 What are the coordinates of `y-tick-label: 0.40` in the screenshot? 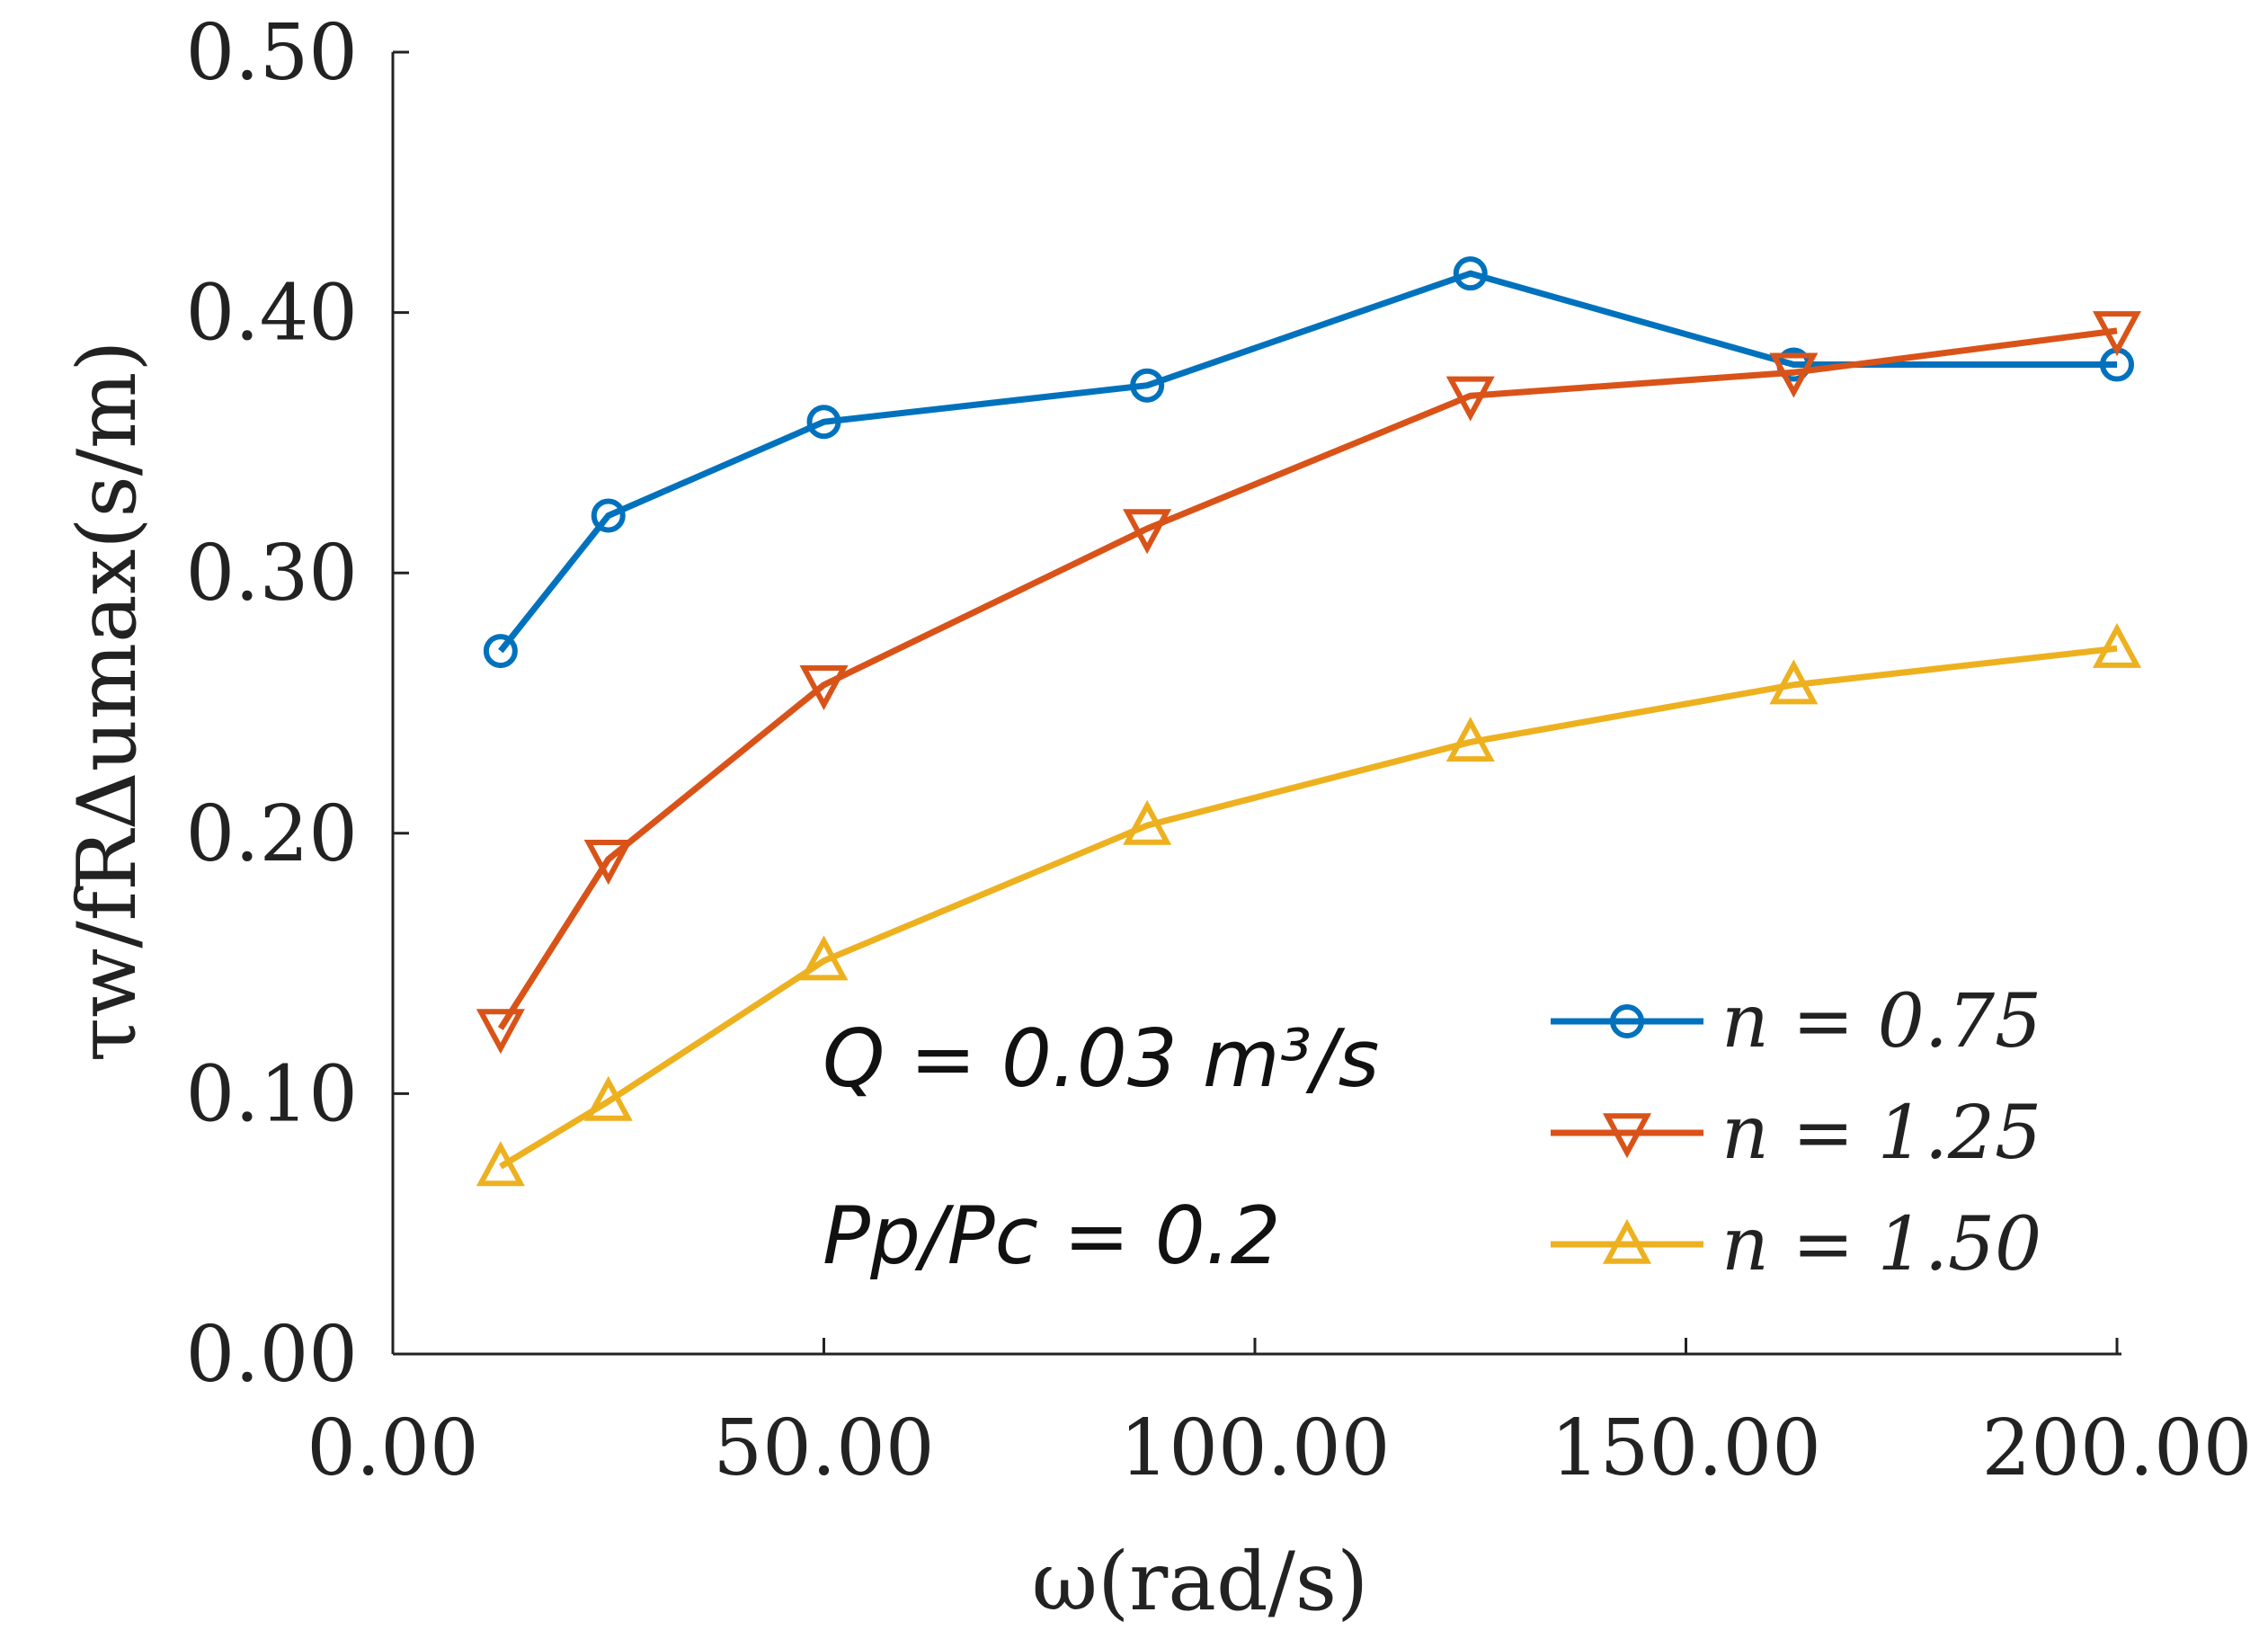 It's located at (272, 314).